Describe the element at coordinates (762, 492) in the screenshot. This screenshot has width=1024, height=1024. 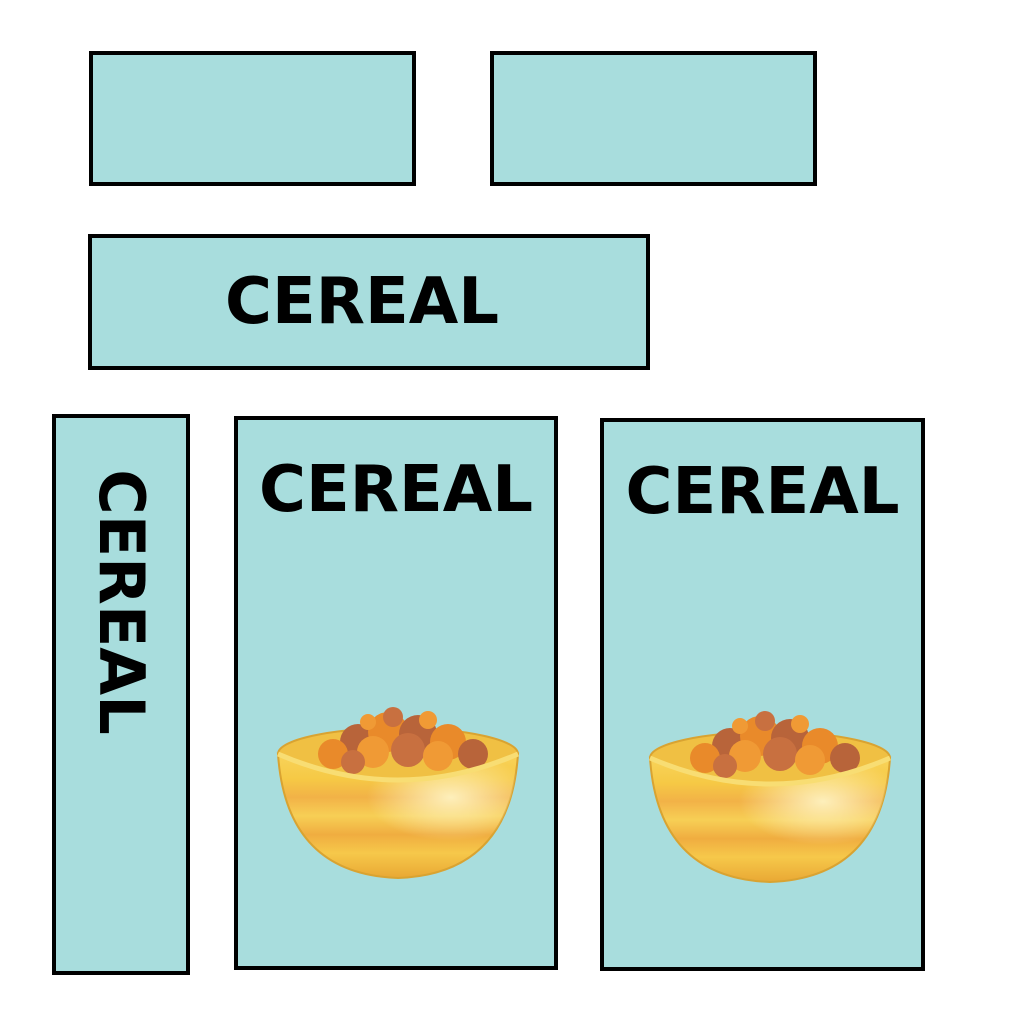
I see `back-label: CEREAL` at that location.